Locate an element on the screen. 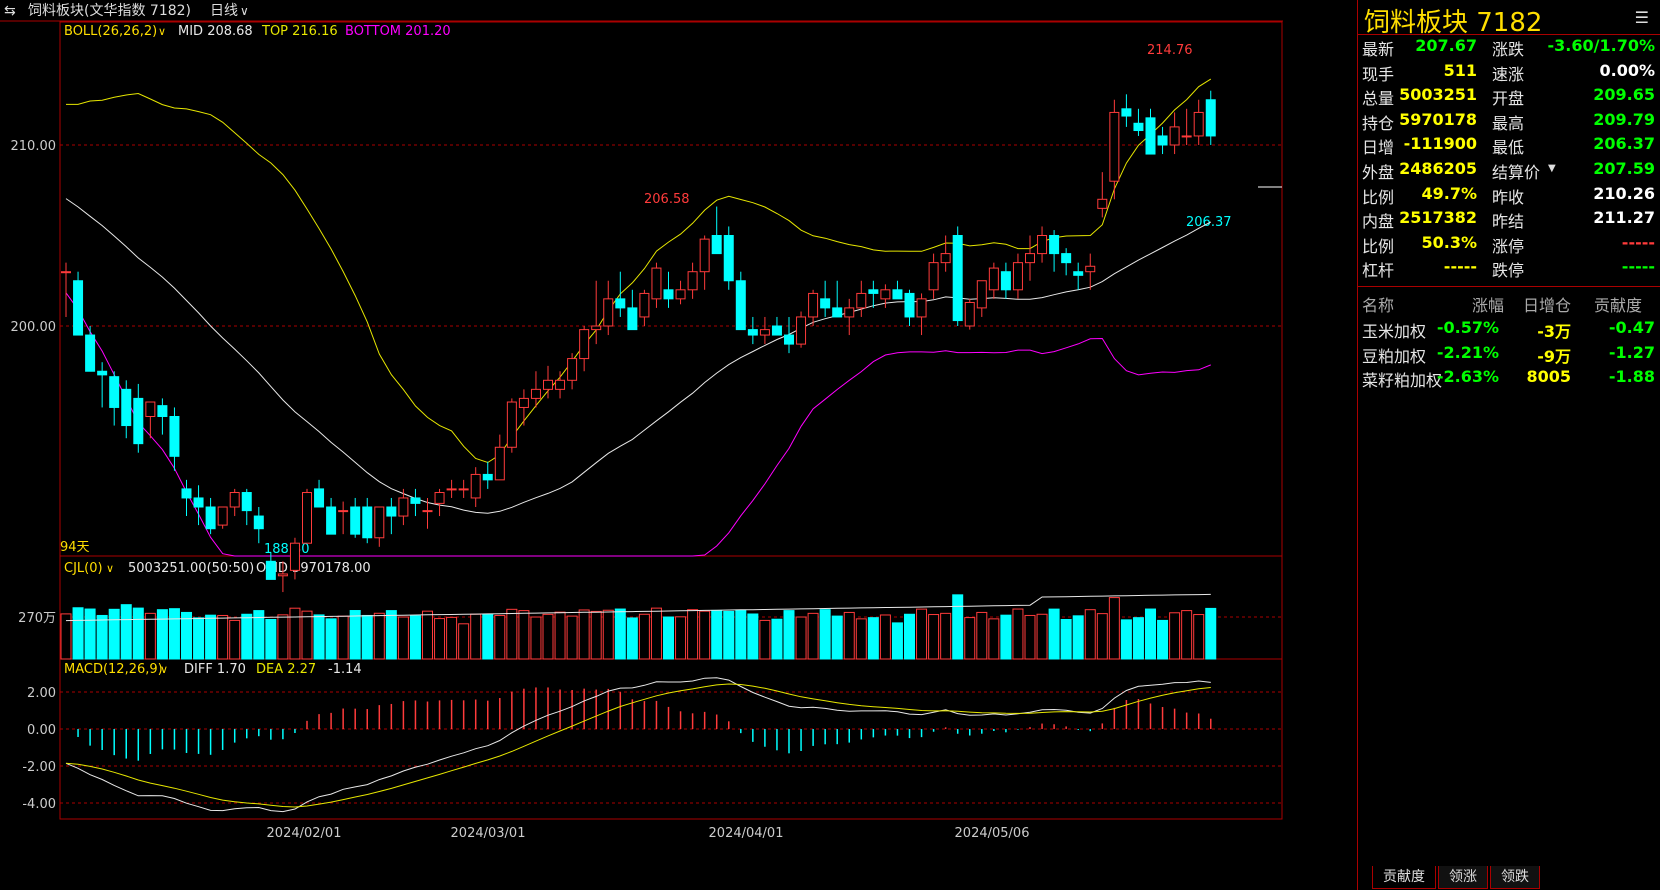 This screenshot has height=890, width=1660. tab-leading-down: 领跌 is located at coordinates (1515, 877).